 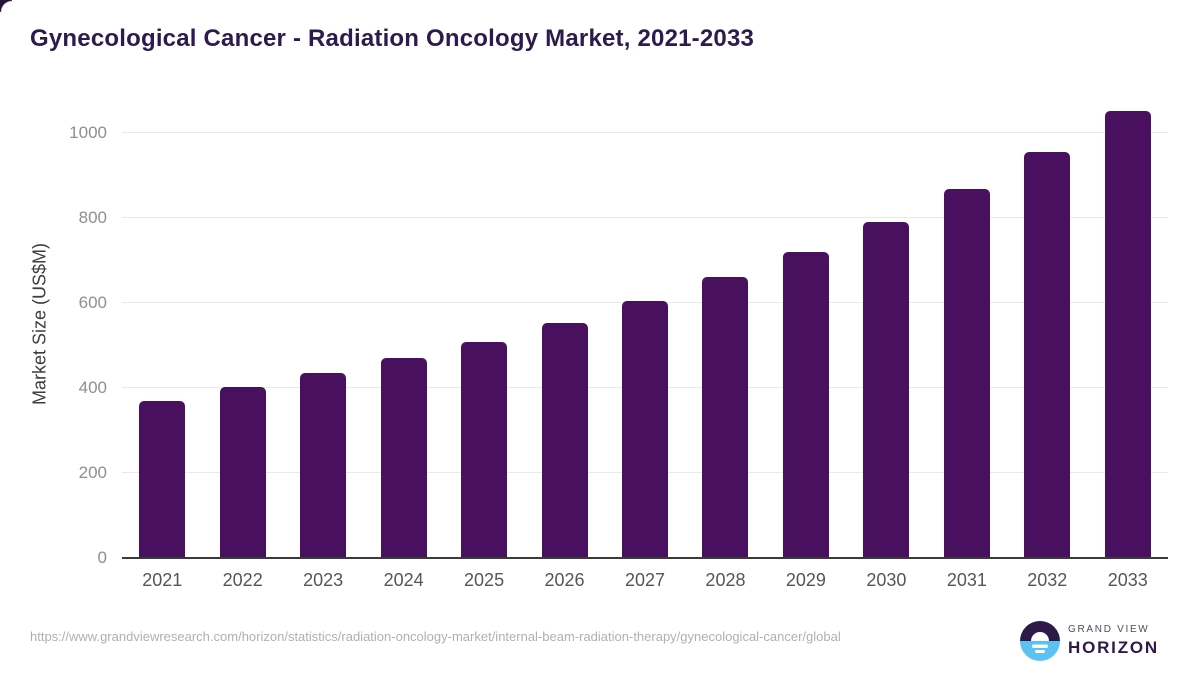 What do you see at coordinates (53, 335) in the screenshot?
I see `y-axis-tick-labels: 0 200 400 600 800 1000` at bounding box center [53, 335].